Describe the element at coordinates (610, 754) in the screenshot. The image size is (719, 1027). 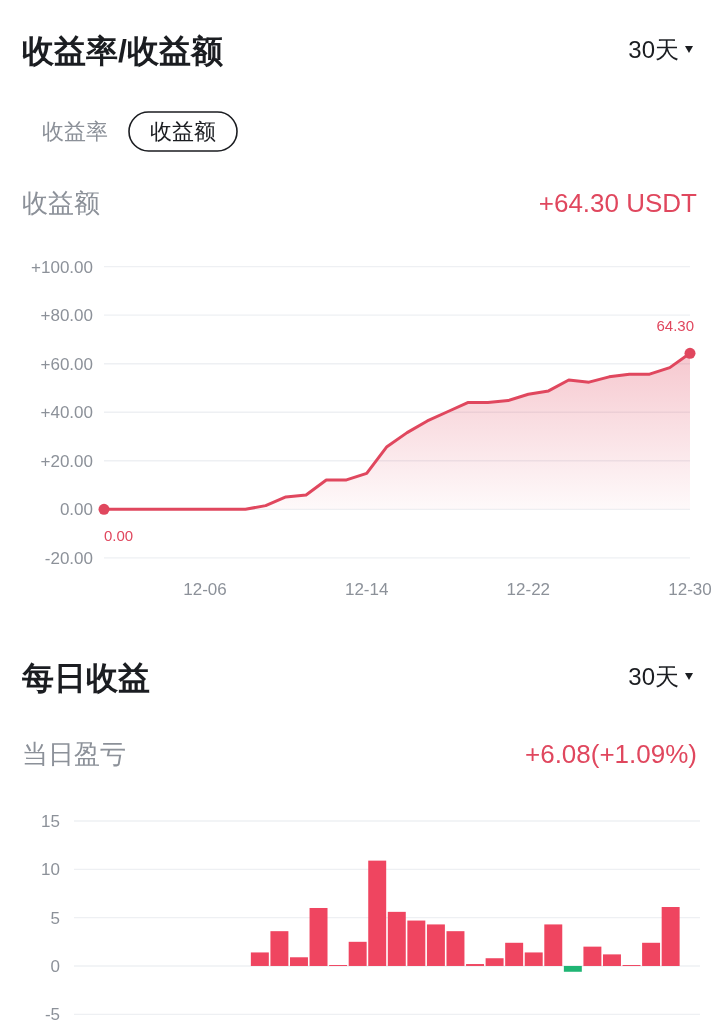
I see `text: +6.08(+1.09%)` at that location.